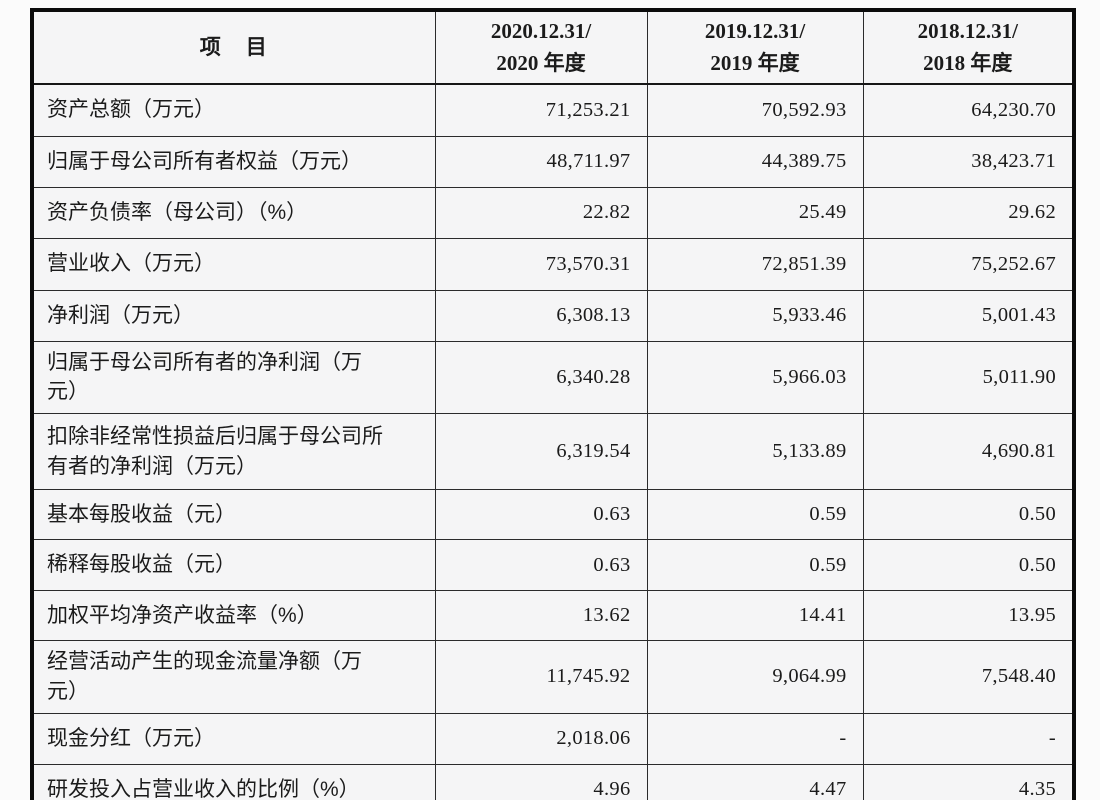  What do you see at coordinates (541, 62) in the screenshot?
I see `header-period-2020-year: 2020 年度` at bounding box center [541, 62].